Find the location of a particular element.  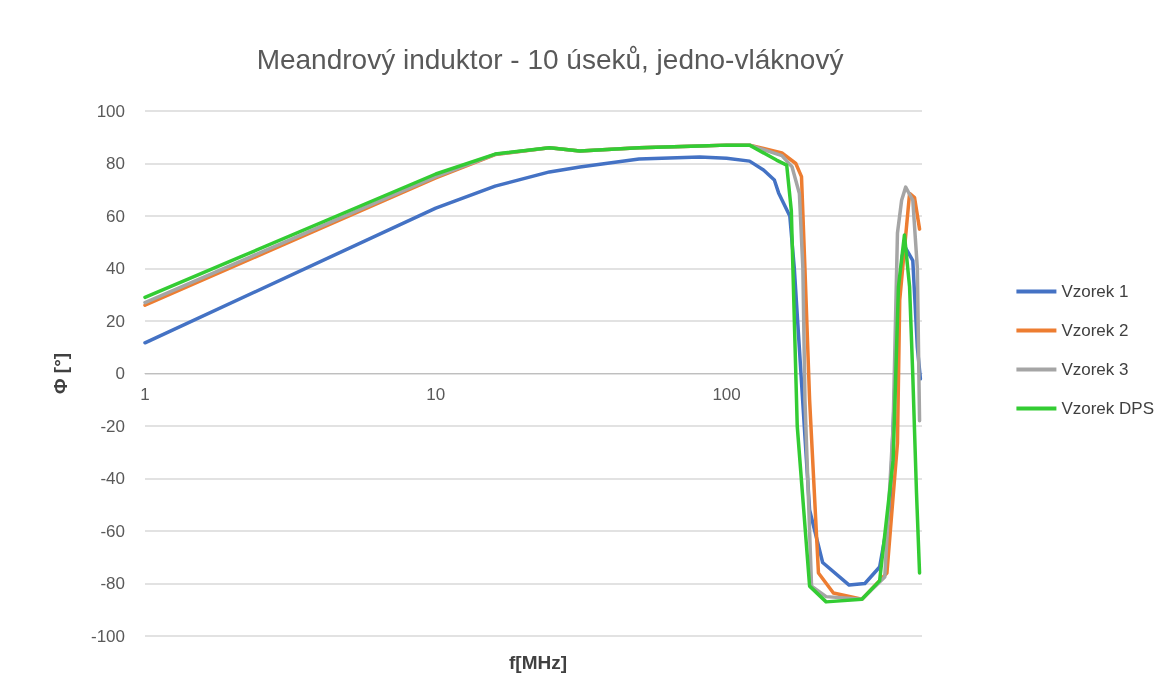

legend-label: Vzorek DPS is located at coordinates (1108, 408).